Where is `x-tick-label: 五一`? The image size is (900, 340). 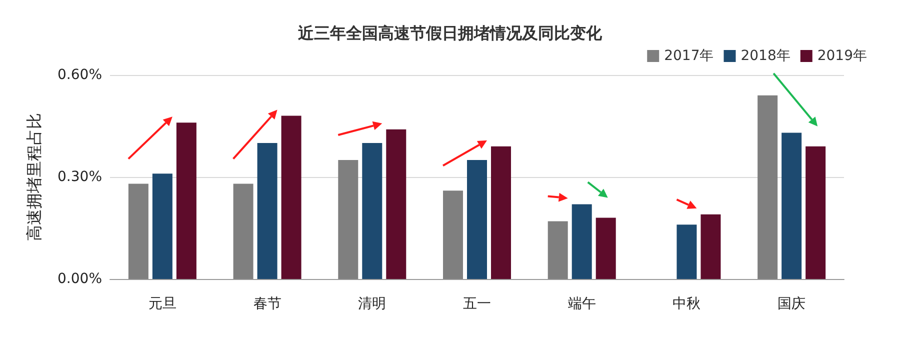
x-tick-label: 五一 is located at coordinates (477, 304).